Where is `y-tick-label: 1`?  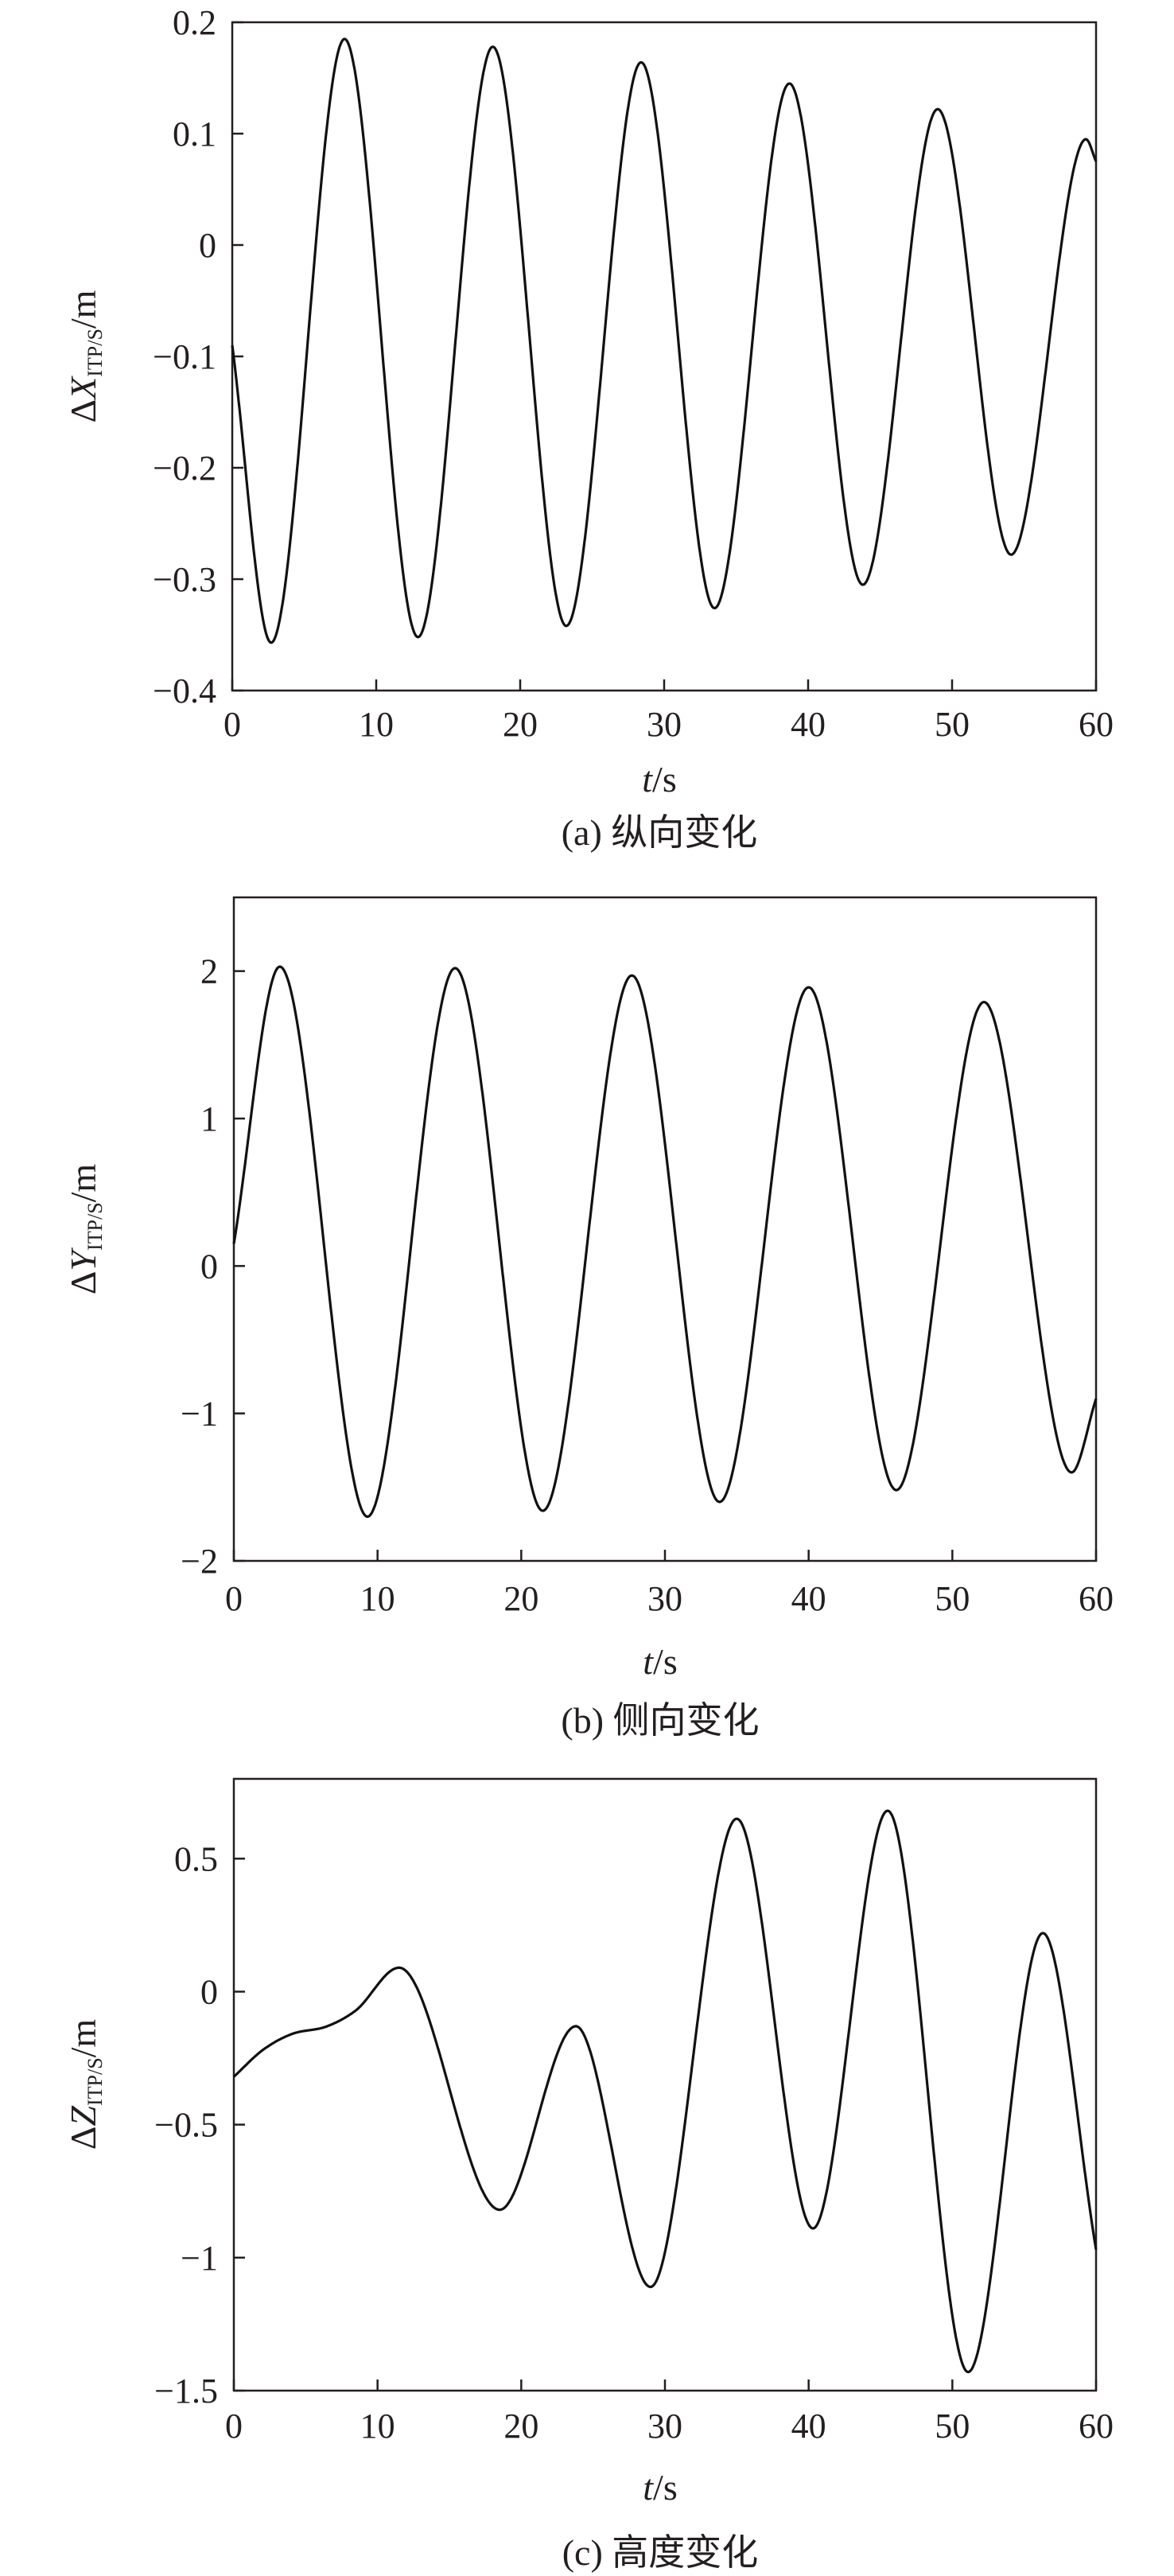
y-tick-label: 1 is located at coordinates (209, 1119).